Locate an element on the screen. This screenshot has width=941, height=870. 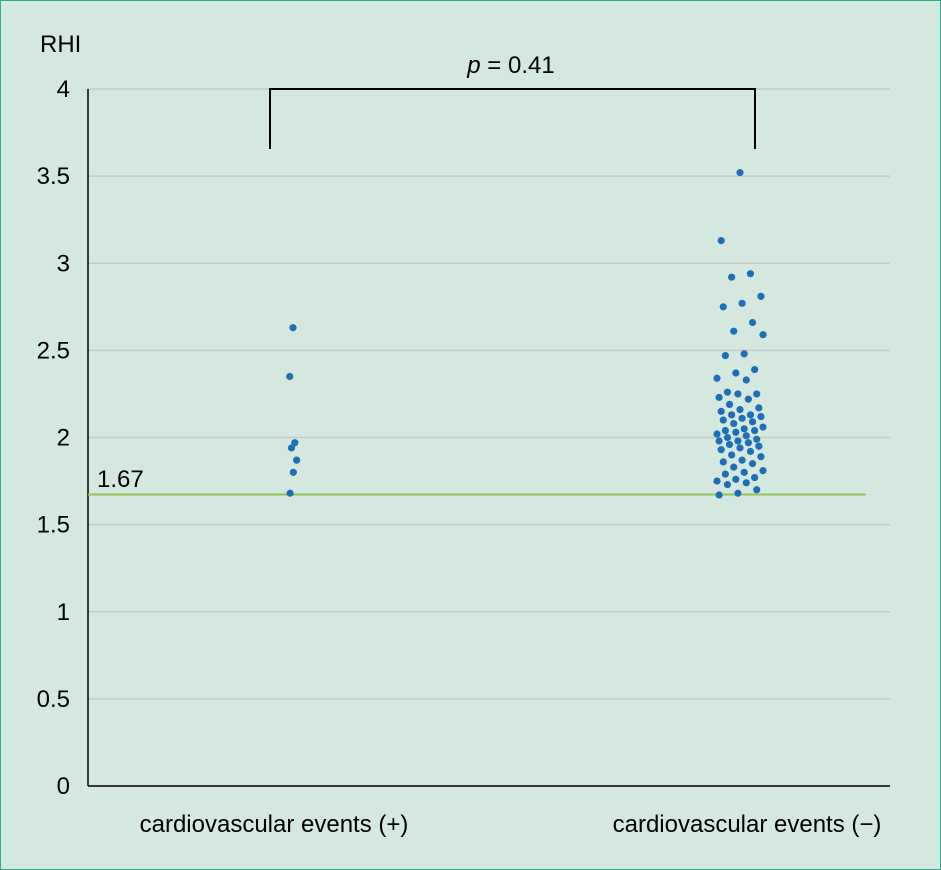
p-value-text: = 0.41 is located at coordinates (518, 65).